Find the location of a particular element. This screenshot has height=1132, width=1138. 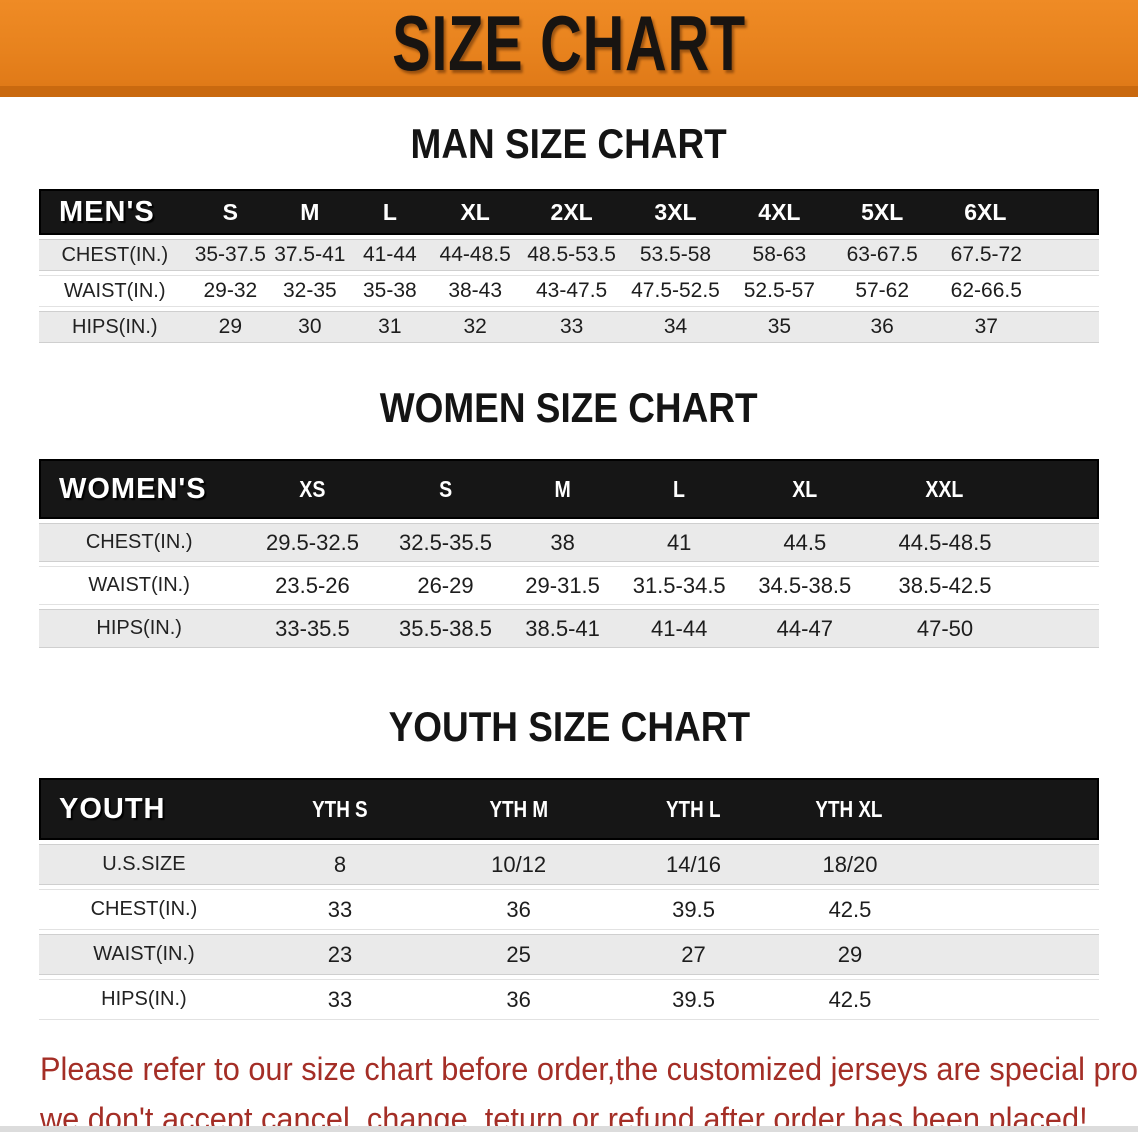

column-header-cell: 2XL is located at coordinates (572, 212).